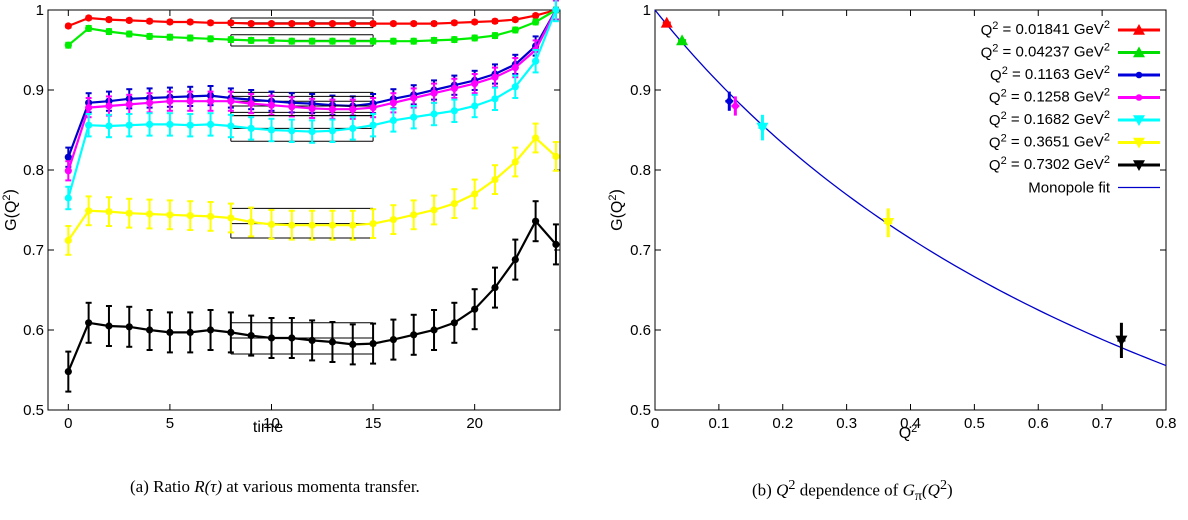 Image resolution: width=1188 pixels, height=520 pixels. I want to click on b-legend-label: Q2 = 0.04237 GeV2, so click(1045, 52).